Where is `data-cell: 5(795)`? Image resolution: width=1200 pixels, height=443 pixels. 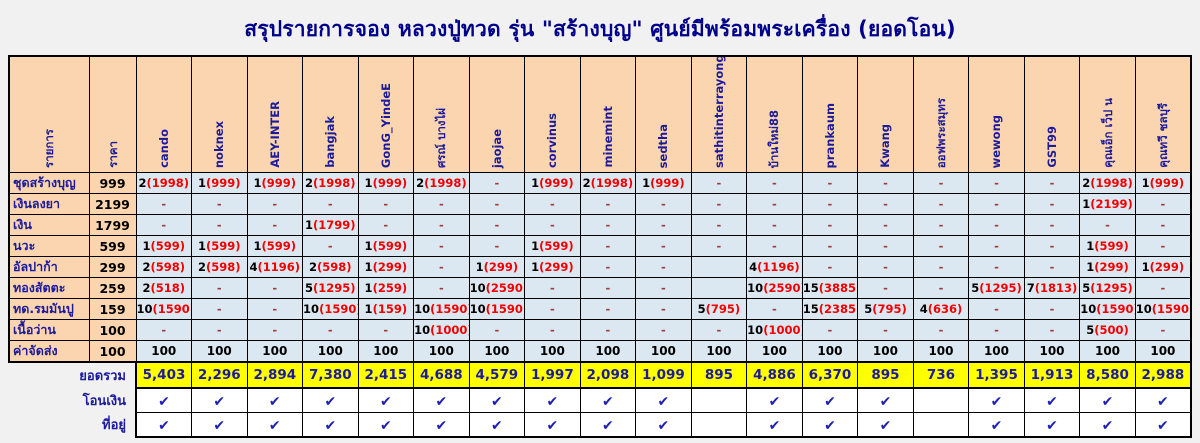
data-cell: 5(795) is located at coordinates (719, 309).